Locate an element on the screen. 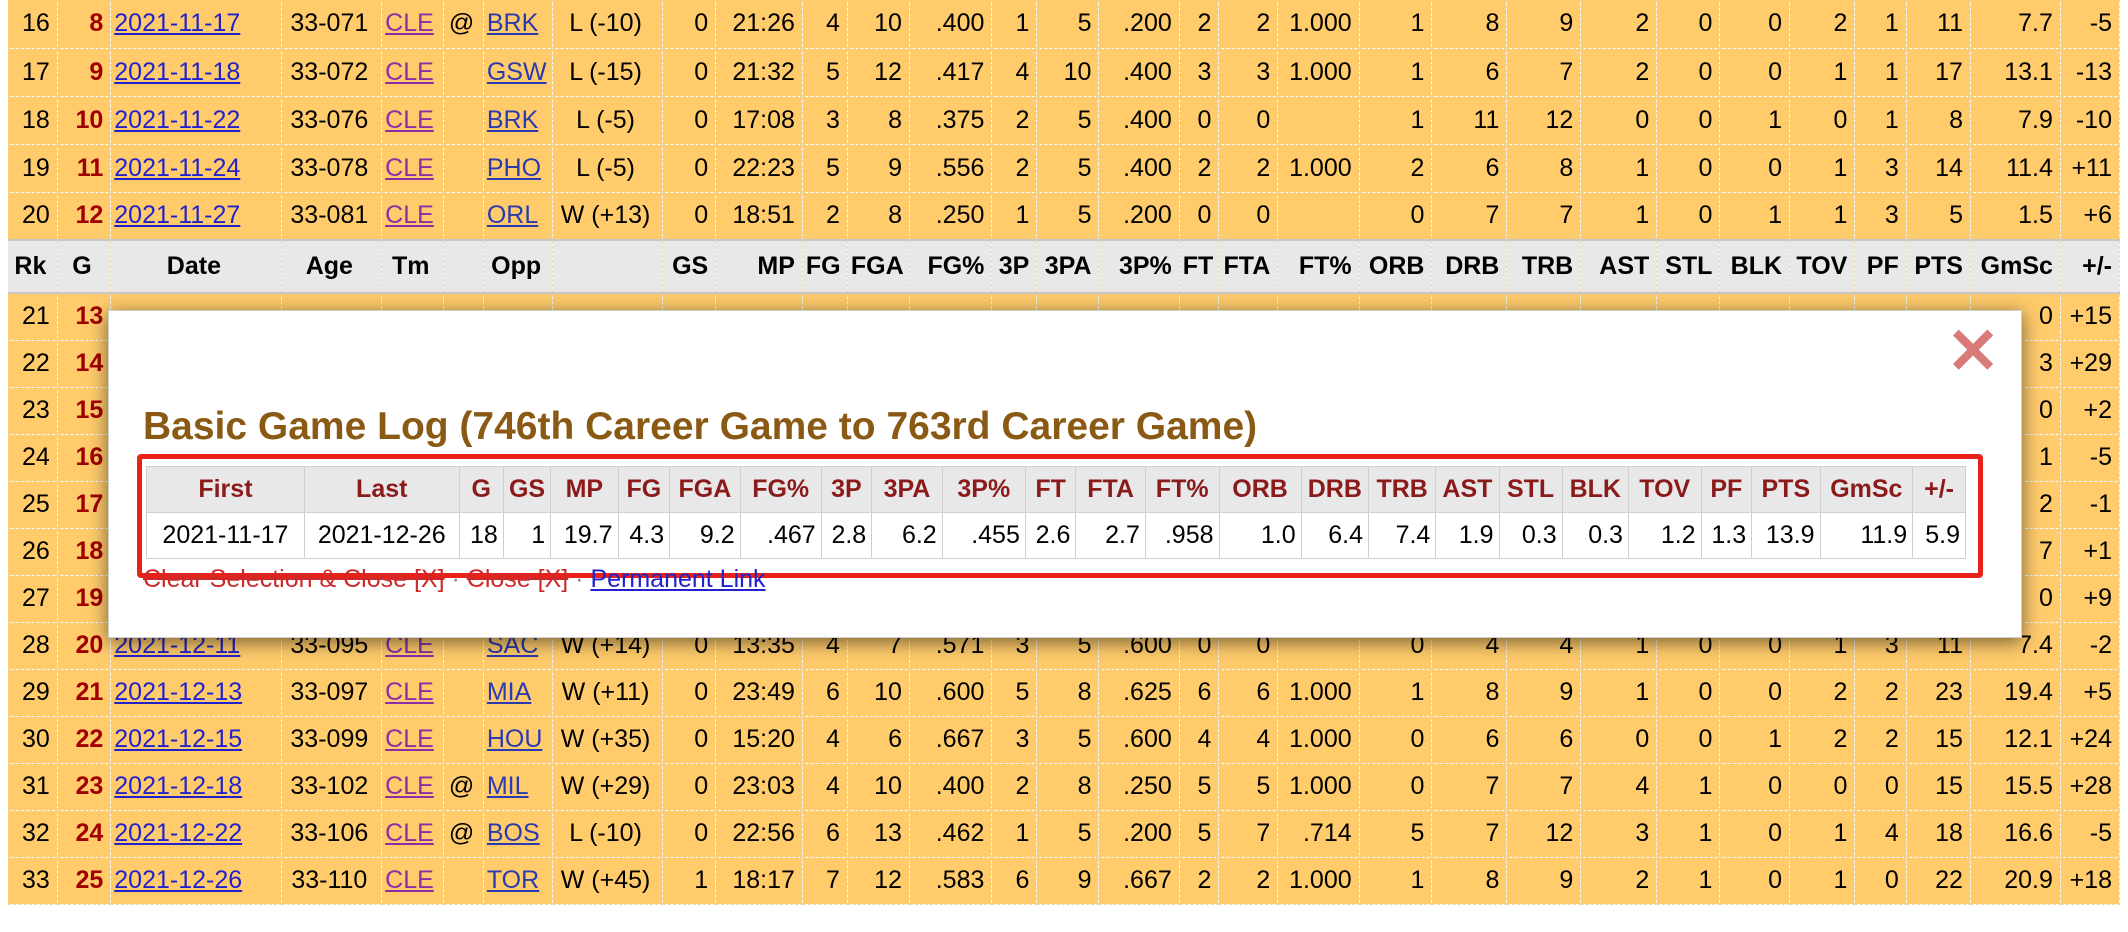 The height and width of the screenshot is (932, 2128). cell-date: 2021-12-26 is located at coordinates (196, 881).